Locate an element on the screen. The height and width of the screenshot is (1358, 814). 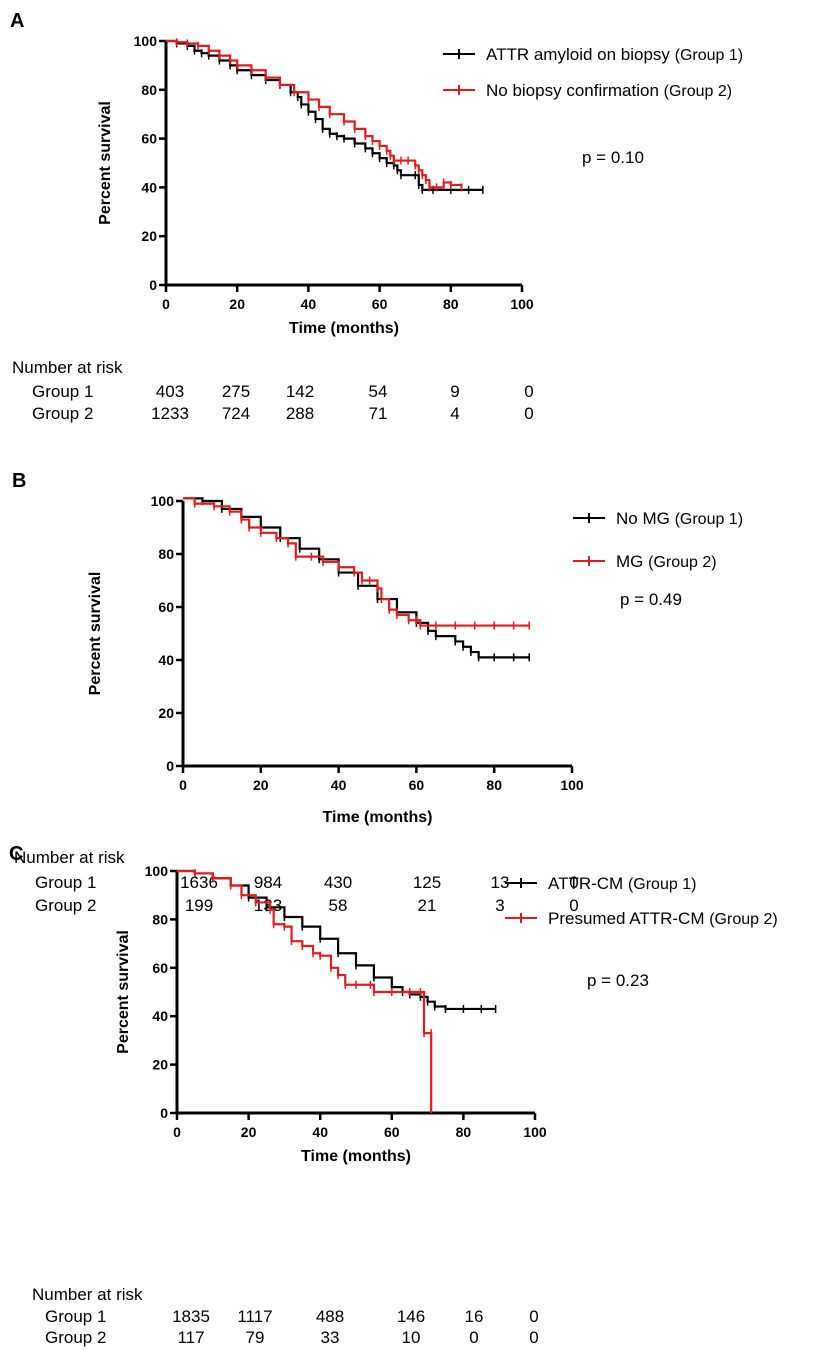
legend-label-group-2: No biopsy confirmation (Group 2) is located at coordinates (609, 90).